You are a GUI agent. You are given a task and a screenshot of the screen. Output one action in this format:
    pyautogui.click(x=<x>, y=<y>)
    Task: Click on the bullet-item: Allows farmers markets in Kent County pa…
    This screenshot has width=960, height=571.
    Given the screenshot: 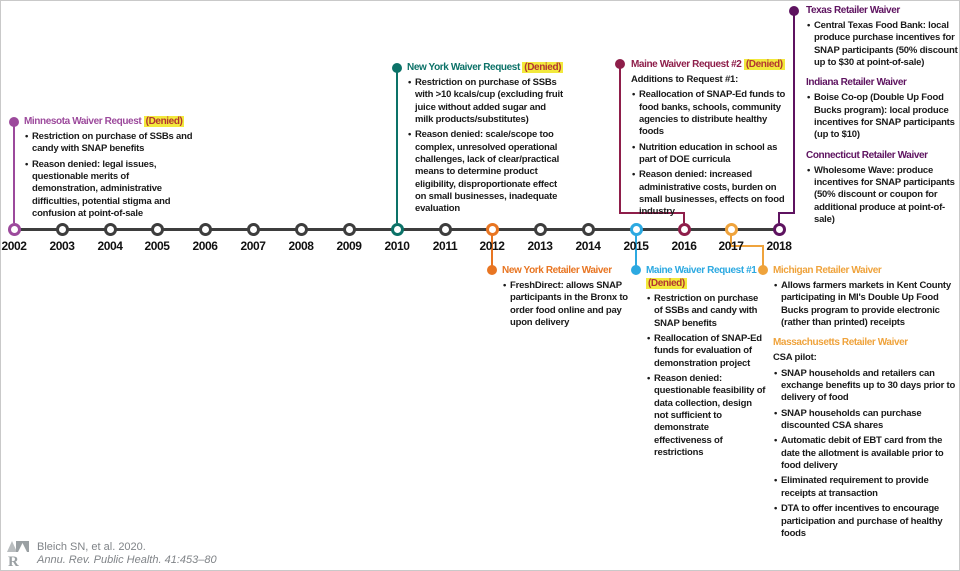 What is the action you would take?
    pyautogui.click(x=866, y=304)
    